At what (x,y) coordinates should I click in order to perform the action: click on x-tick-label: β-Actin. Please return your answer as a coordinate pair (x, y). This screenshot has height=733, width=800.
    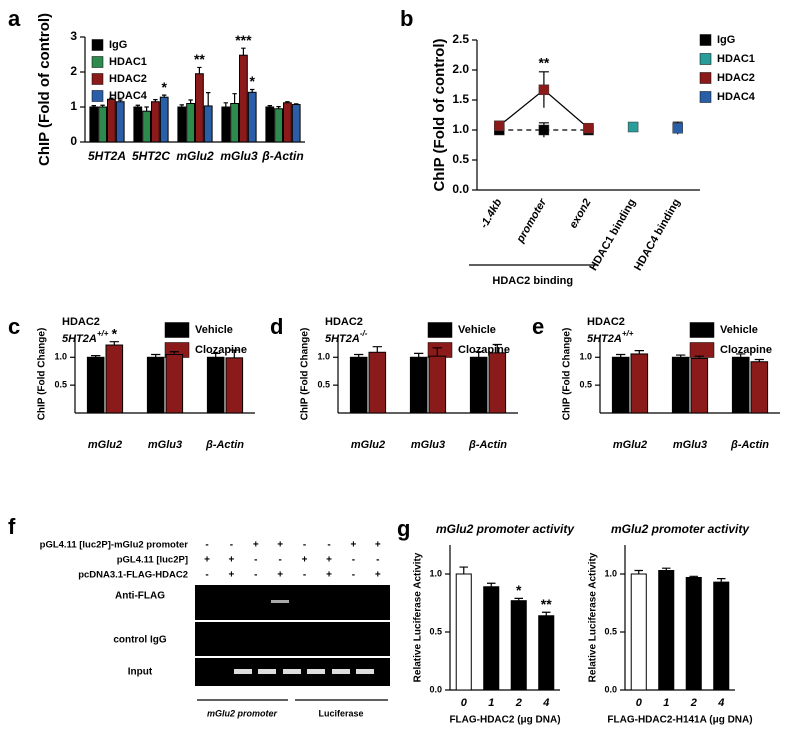
    Looking at the image, I should click on (749, 445).